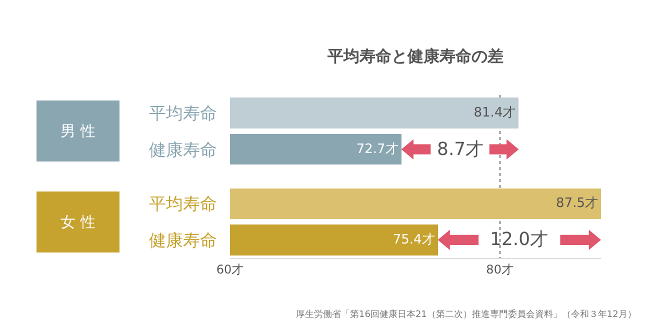 This screenshot has width=646, height=328. Describe the element at coordinates (78, 222) in the screenshot. I see `text: 女 性` at that location.